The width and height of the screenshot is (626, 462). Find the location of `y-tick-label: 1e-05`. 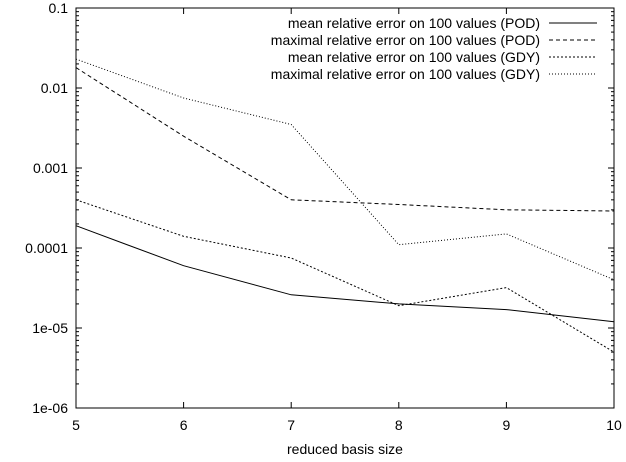

y-tick-label: 1e-05 is located at coordinates (50, 328).